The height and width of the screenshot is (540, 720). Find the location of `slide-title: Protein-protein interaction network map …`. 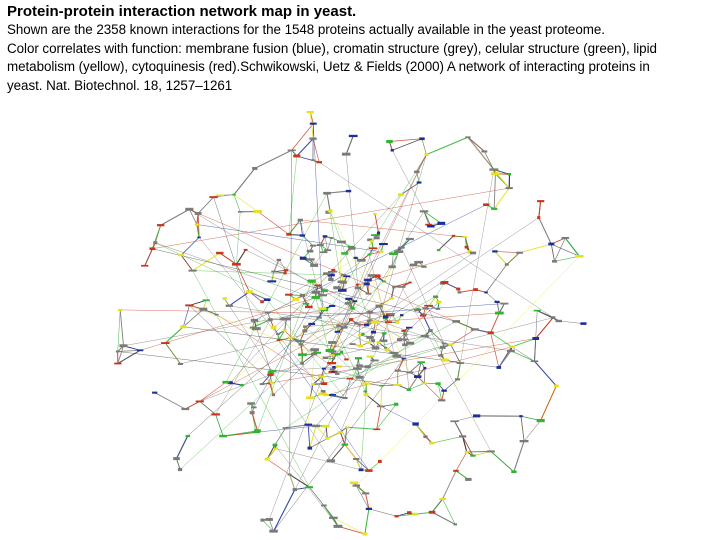

slide-title: Protein-protein interaction network map … is located at coordinates (182, 11).